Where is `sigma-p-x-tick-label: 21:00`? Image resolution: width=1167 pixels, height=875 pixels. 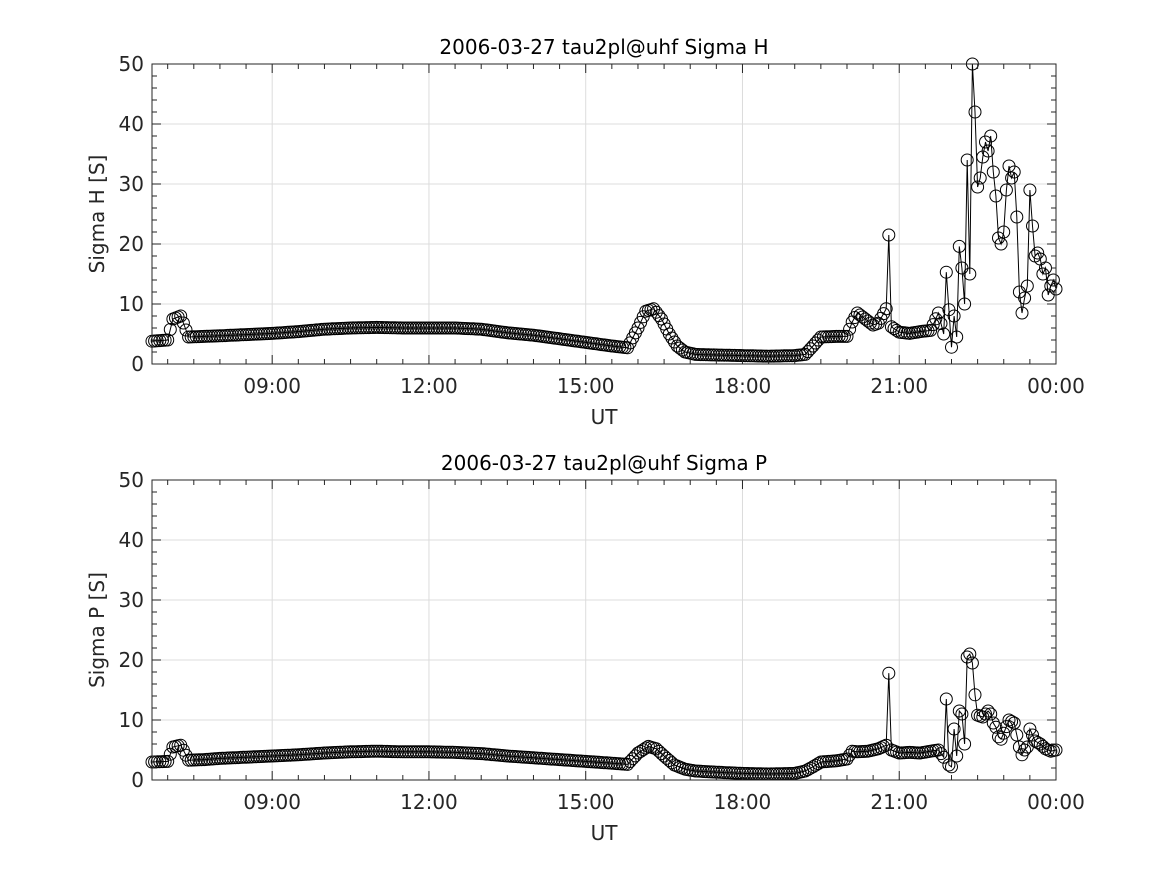 sigma-p-x-tick-label: 21:00 is located at coordinates (899, 802).